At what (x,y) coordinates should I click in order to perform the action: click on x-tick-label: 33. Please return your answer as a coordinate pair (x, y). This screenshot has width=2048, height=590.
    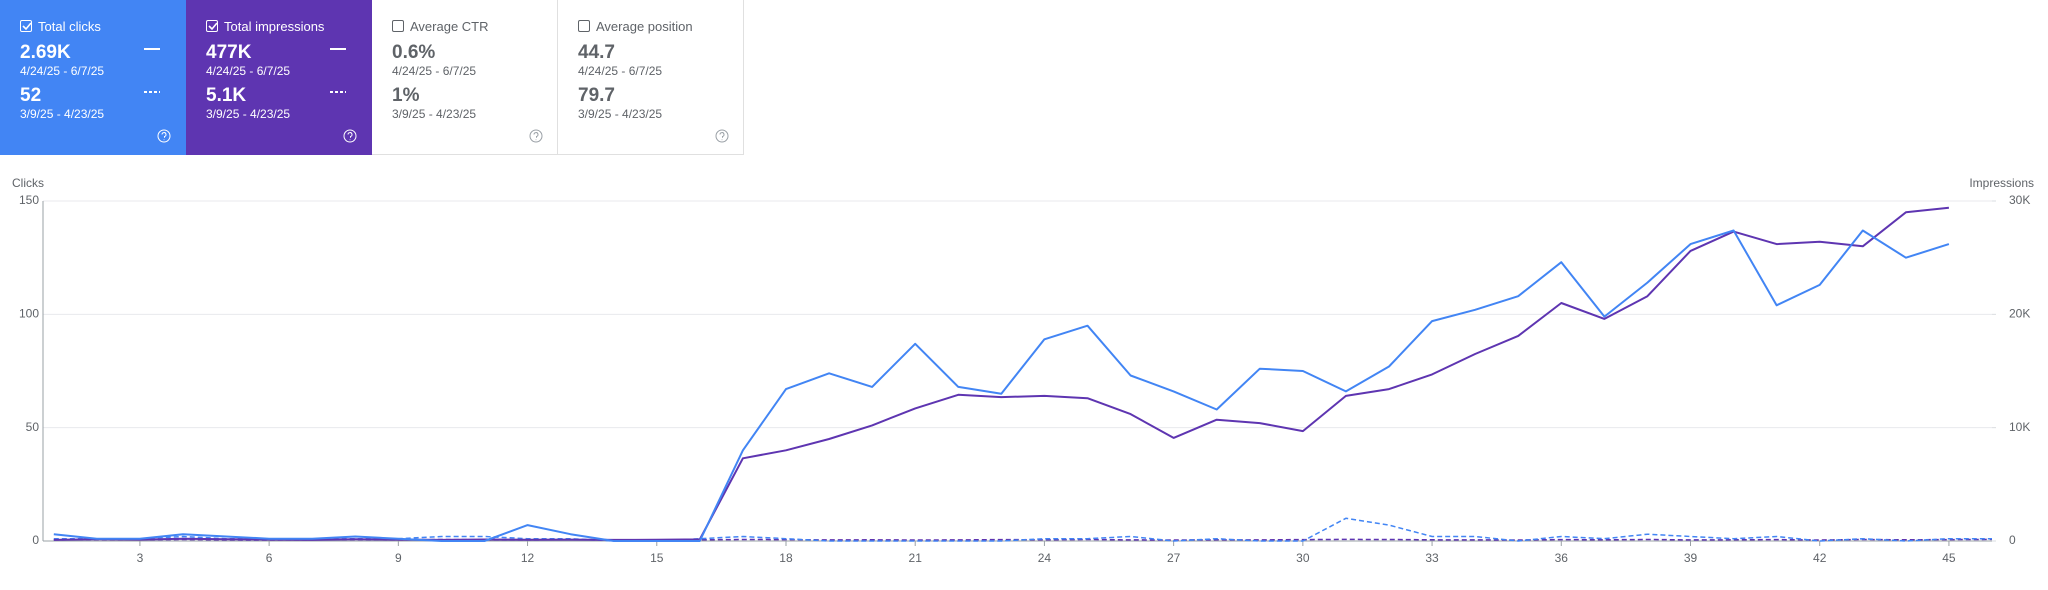
    Looking at the image, I should click on (1432, 558).